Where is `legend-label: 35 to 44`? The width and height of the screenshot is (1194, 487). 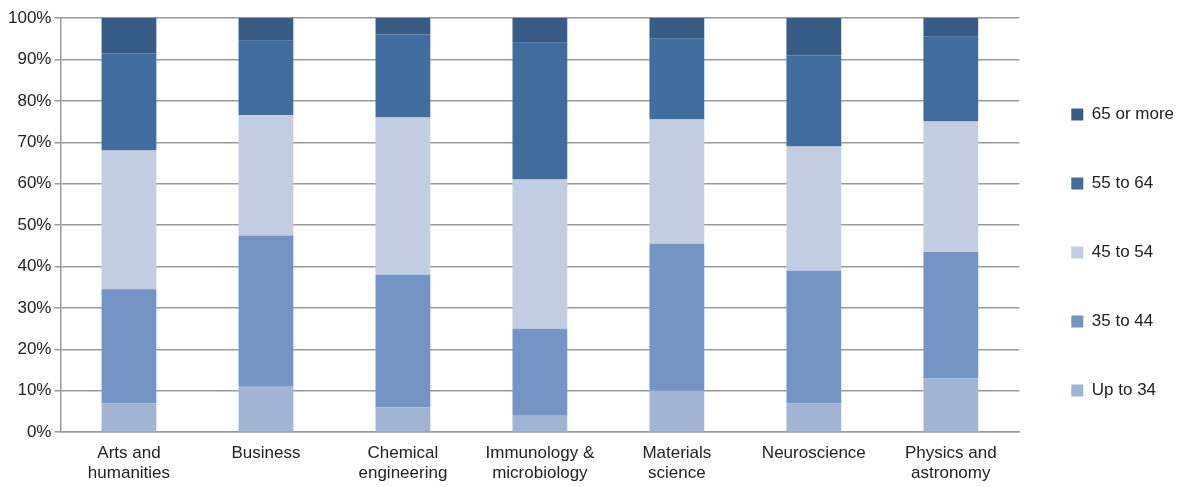 legend-label: 35 to 44 is located at coordinates (1122, 321).